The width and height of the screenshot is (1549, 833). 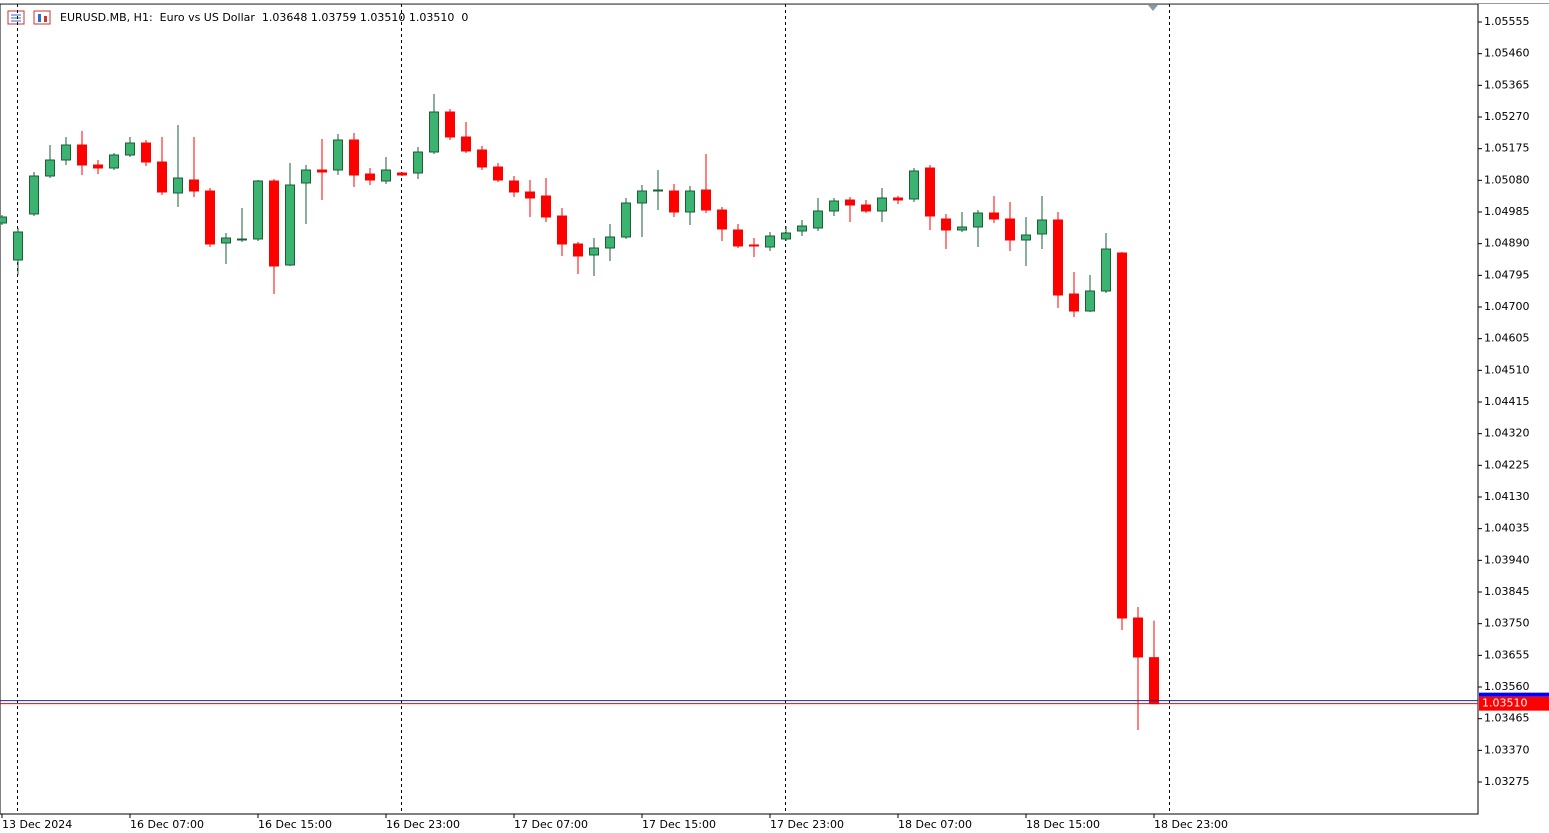 What do you see at coordinates (29, 17) in the screenshot?
I see `icons` at bounding box center [29, 17].